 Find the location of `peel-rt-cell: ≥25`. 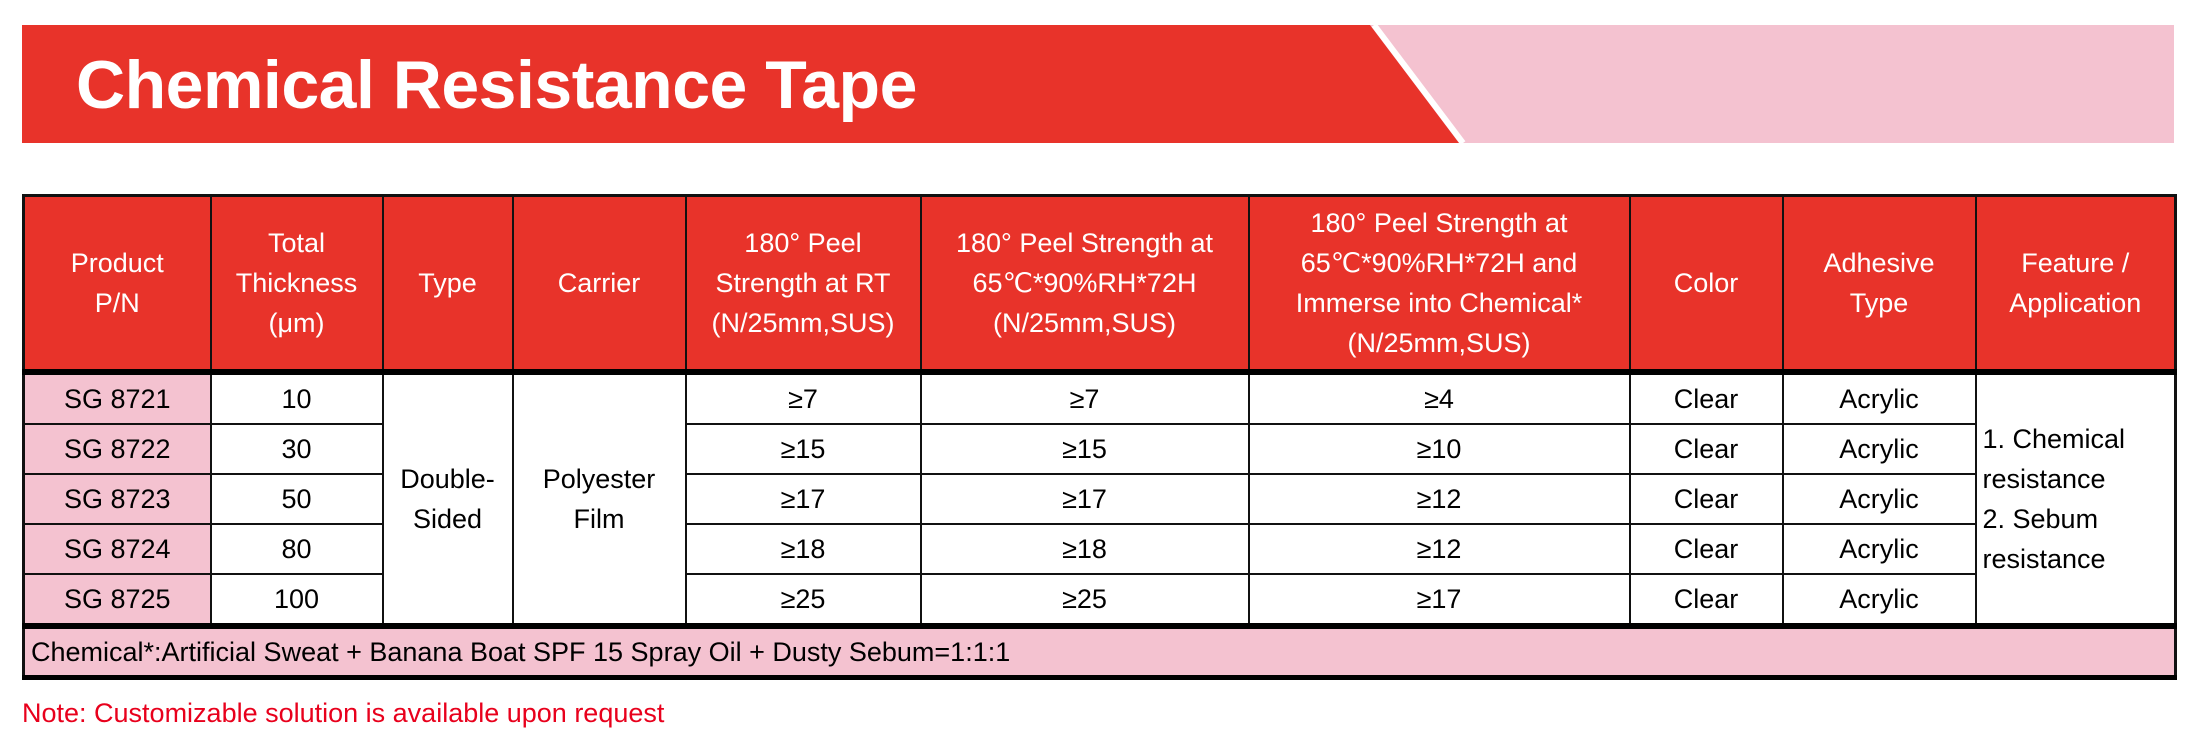

peel-rt-cell: ≥25 is located at coordinates (803, 600).